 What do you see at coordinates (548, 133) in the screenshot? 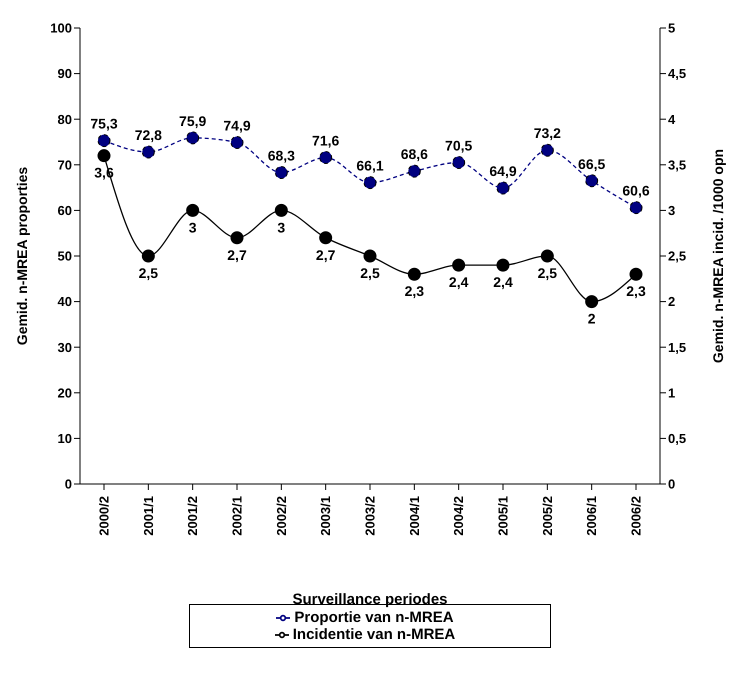
I see `data-label: 73,2` at bounding box center [548, 133].